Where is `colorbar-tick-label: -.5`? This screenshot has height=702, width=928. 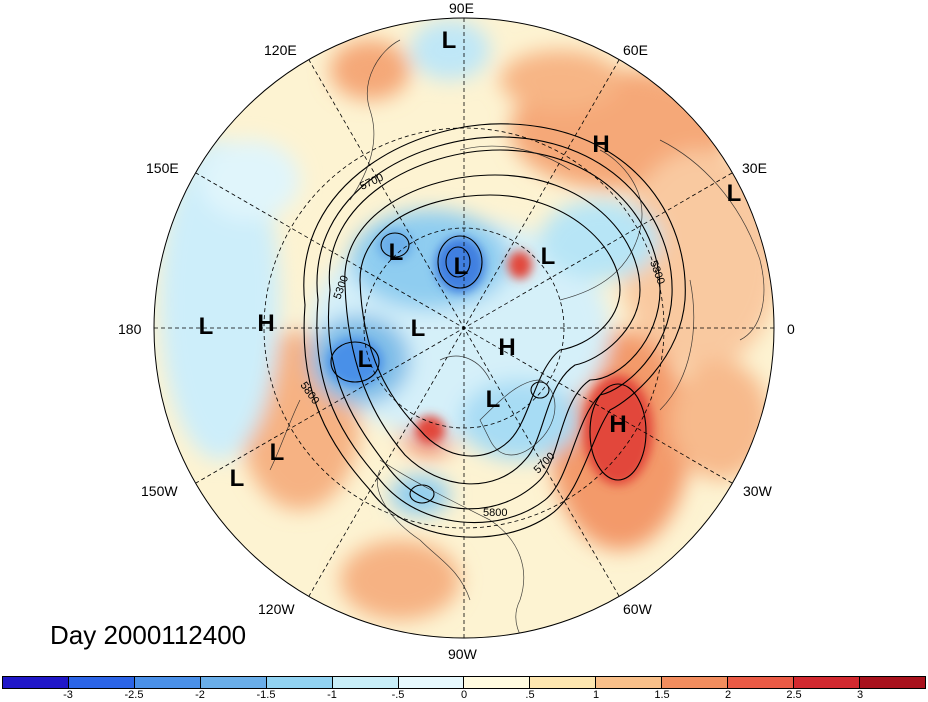 colorbar-tick-label: -.5 is located at coordinates (398, 695).